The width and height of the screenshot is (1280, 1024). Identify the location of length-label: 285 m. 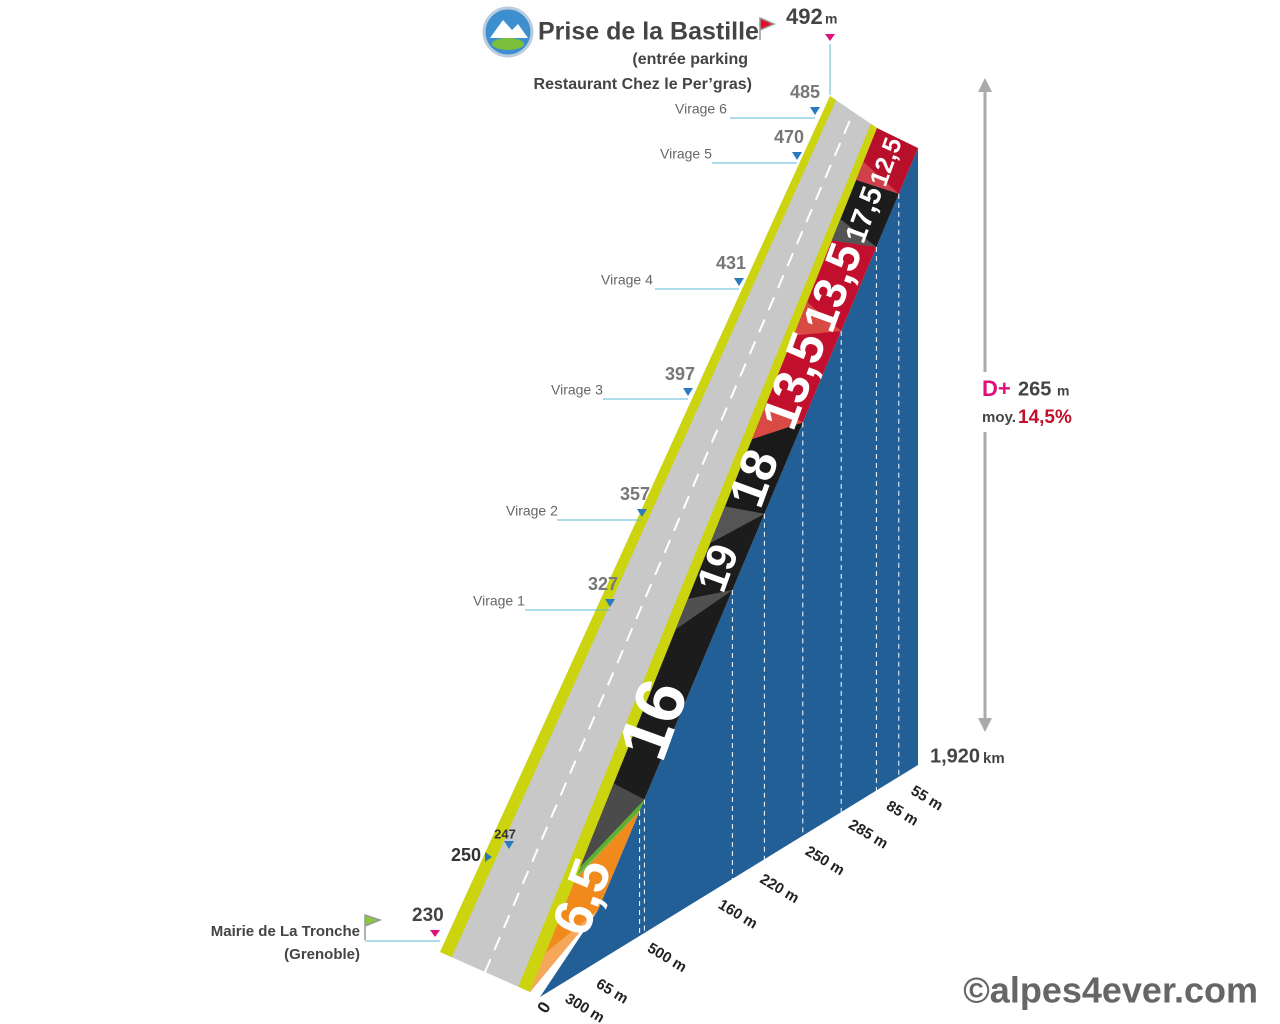
(868, 834).